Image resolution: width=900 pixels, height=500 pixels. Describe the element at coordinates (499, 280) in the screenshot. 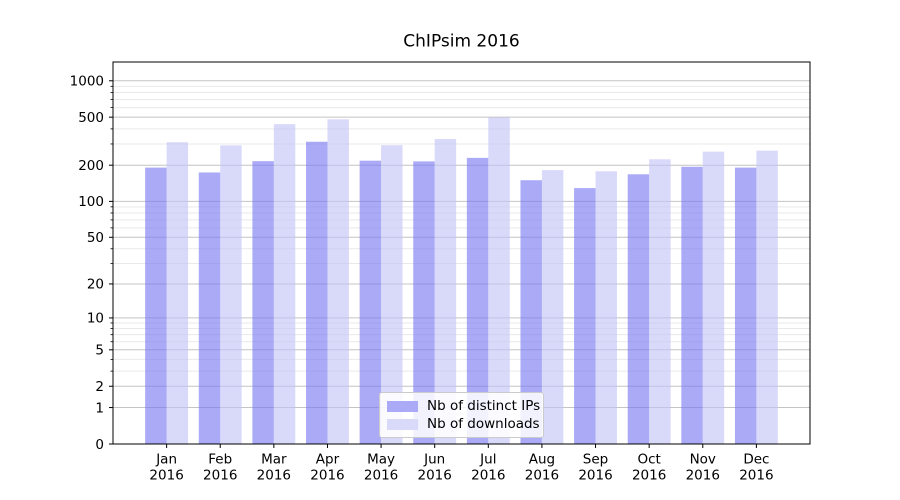

I see `bar-downloads-jul` at that location.